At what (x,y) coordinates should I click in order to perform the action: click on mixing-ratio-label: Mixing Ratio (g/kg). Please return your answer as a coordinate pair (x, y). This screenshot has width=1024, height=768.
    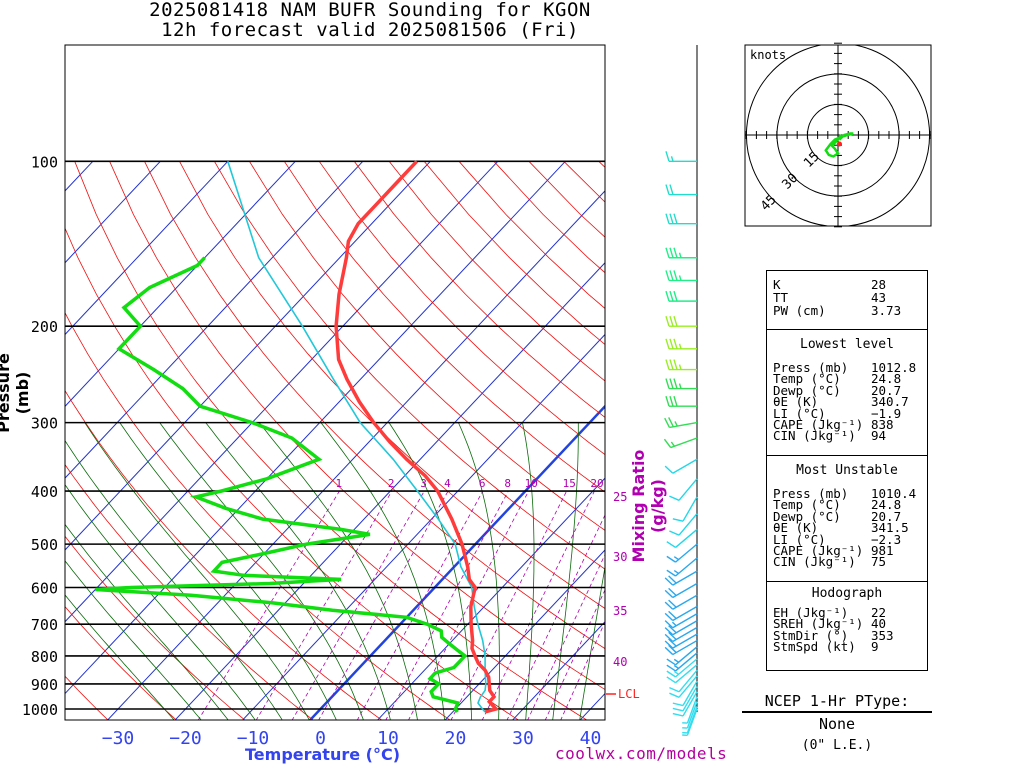
    Looking at the image, I should click on (648, 506).